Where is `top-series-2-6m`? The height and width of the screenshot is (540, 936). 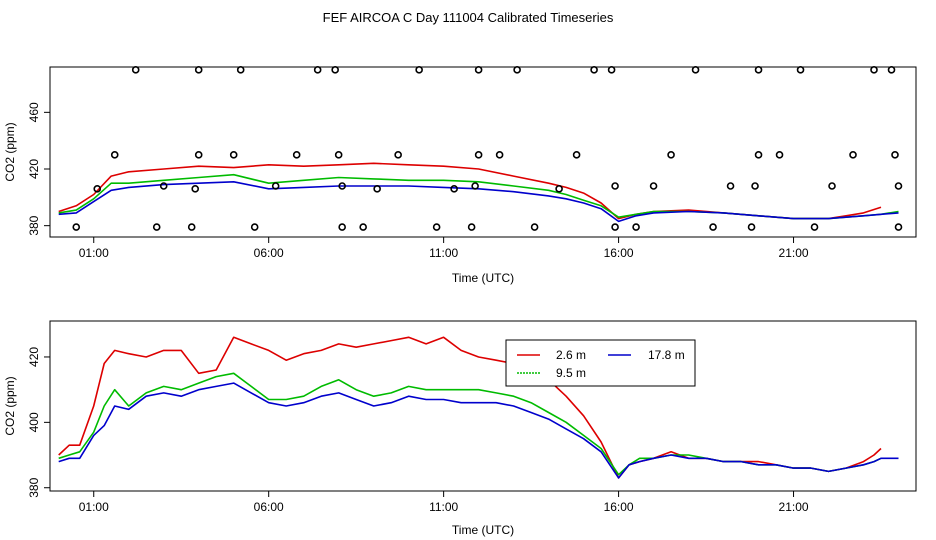
top-series-2-6m is located at coordinates (470, 191).